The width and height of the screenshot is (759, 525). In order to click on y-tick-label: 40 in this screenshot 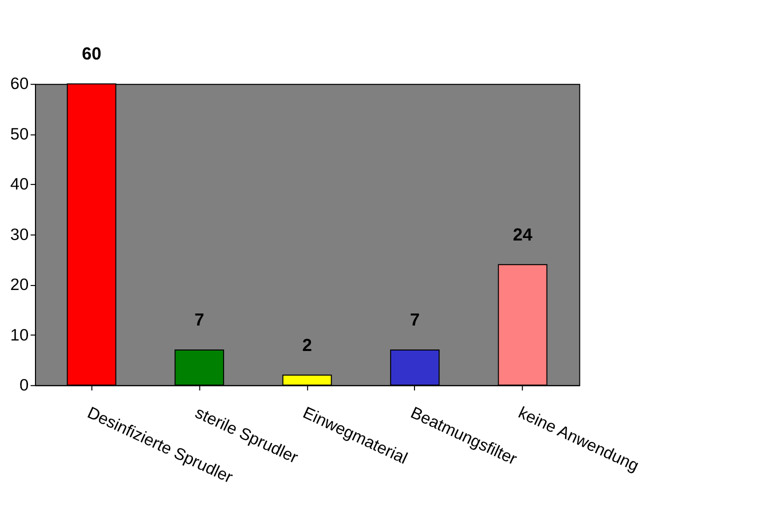, I will do `click(19, 184)`.